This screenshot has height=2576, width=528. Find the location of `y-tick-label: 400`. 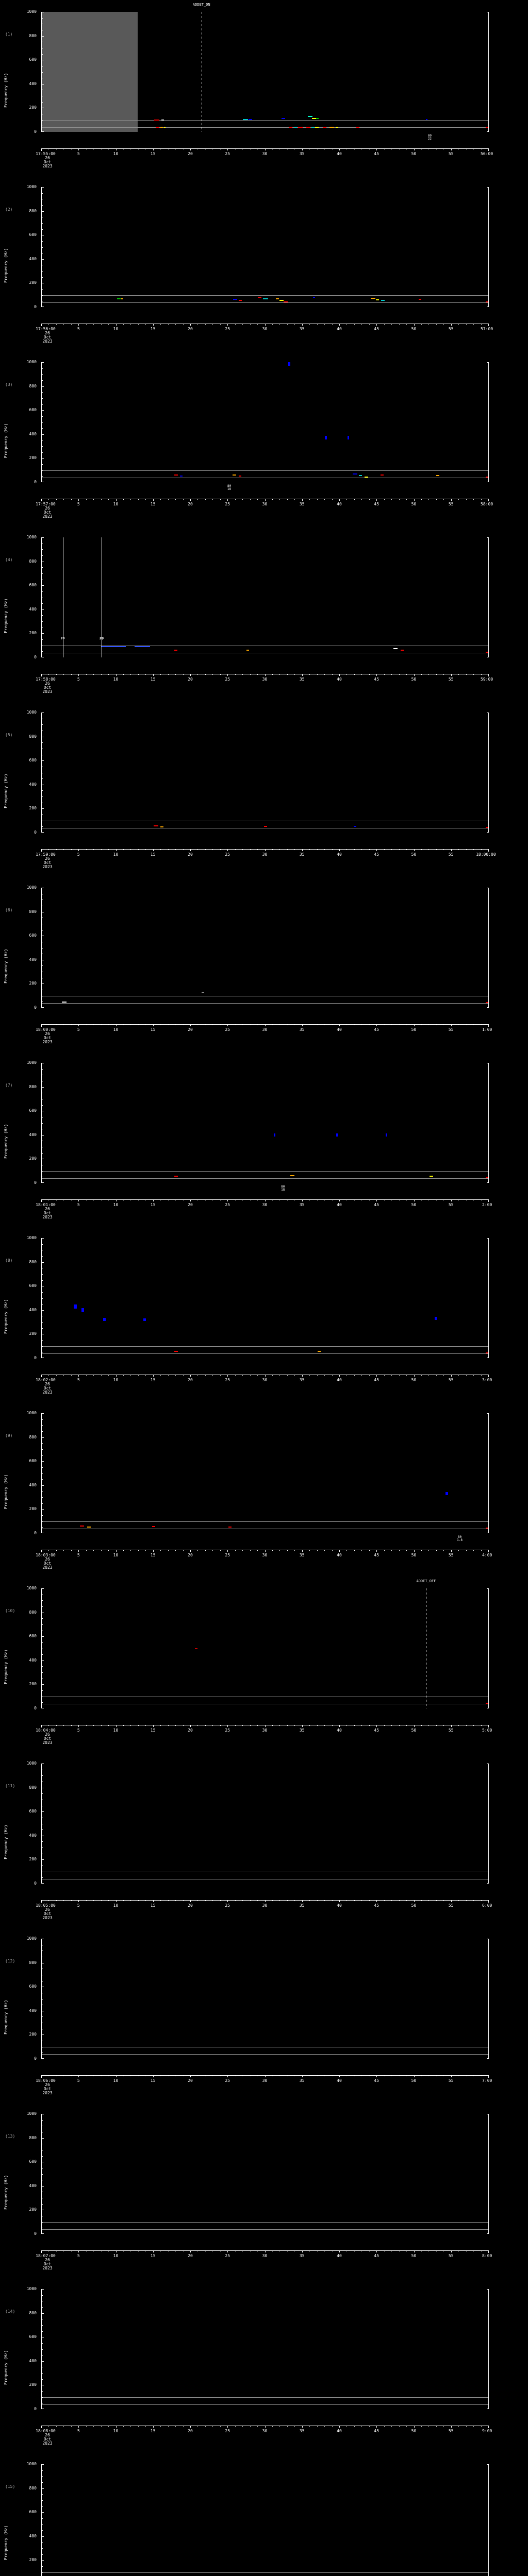

y-tick-label: 400 is located at coordinates (33, 2010).